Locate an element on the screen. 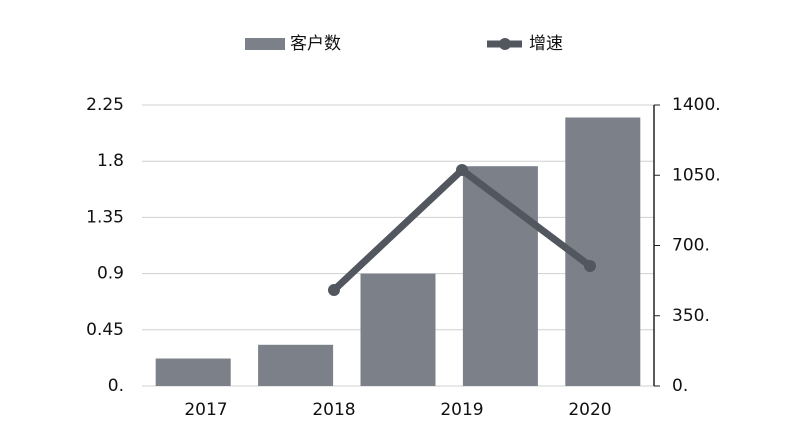 The width and height of the screenshot is (788, 432). y2-tick-label: 350. is located at coordinates (691, 316).